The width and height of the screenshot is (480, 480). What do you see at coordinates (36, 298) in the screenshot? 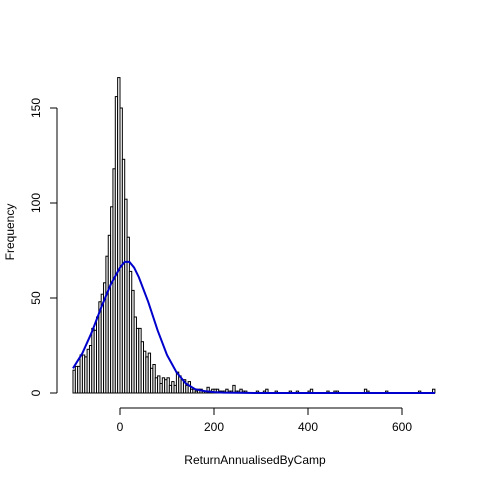
I see `y-tick-label: 50` at bounding box center [36, 298].